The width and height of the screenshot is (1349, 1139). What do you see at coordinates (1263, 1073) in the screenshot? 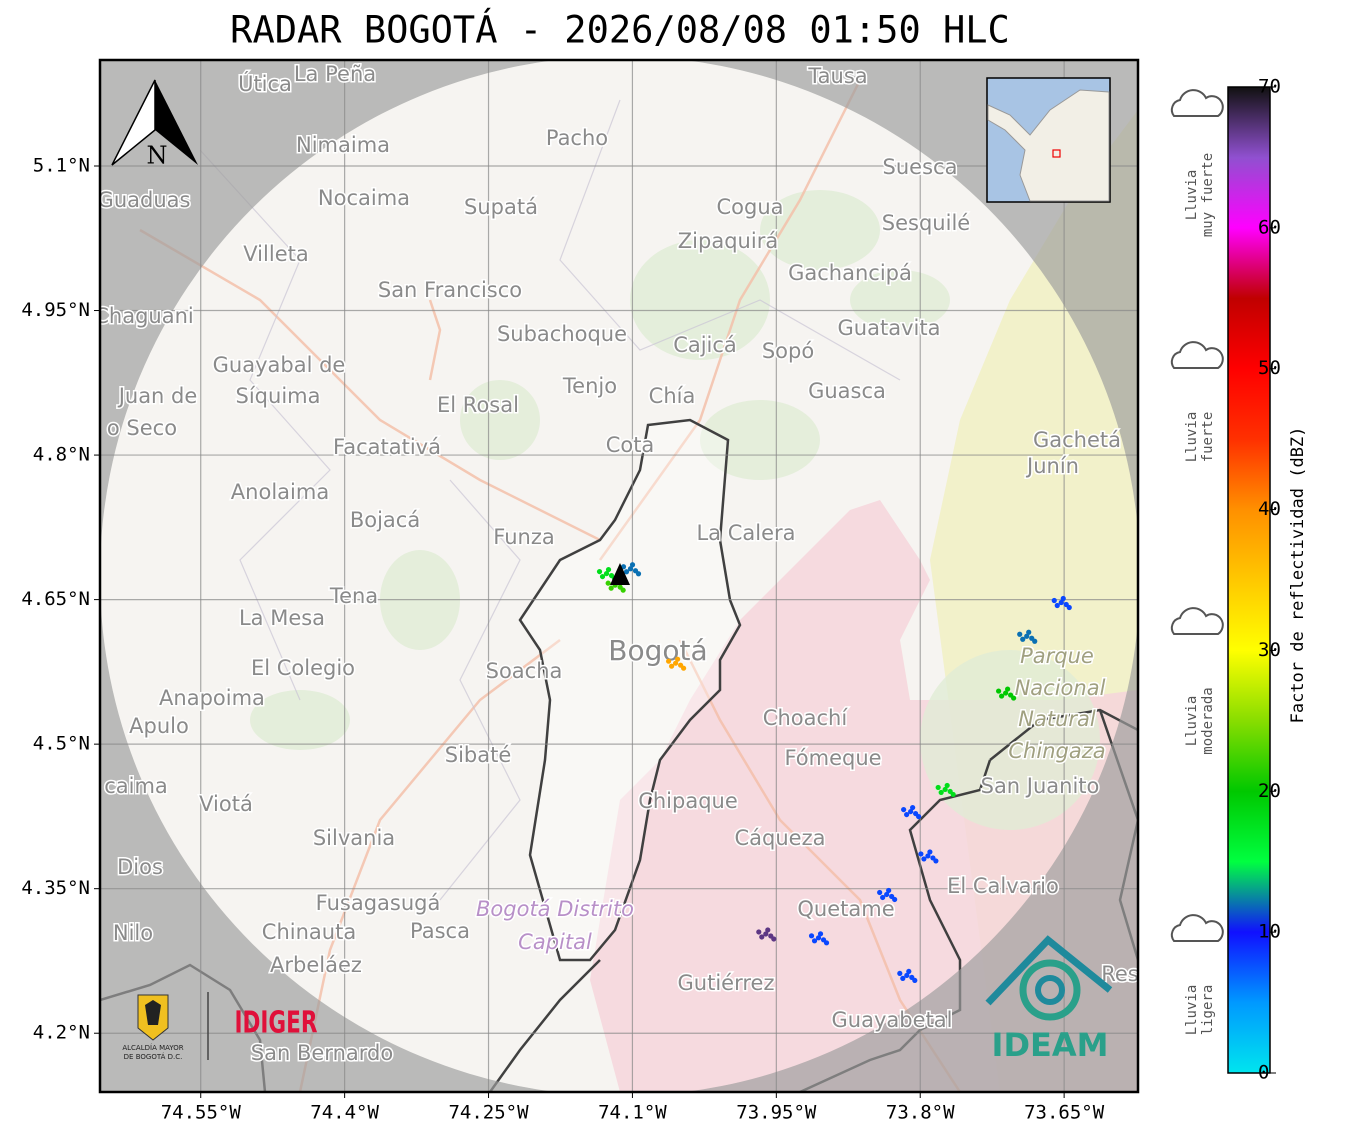
I see `colorbar-tick-label: 0` at bounding box center [1263, 1073].